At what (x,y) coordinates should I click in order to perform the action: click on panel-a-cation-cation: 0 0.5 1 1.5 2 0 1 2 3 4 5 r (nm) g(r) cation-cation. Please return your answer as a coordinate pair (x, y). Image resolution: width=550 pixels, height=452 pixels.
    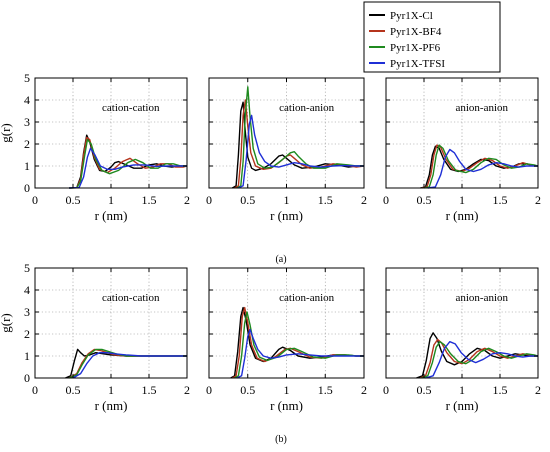
    Looking at the image, I should click on (95, 147).